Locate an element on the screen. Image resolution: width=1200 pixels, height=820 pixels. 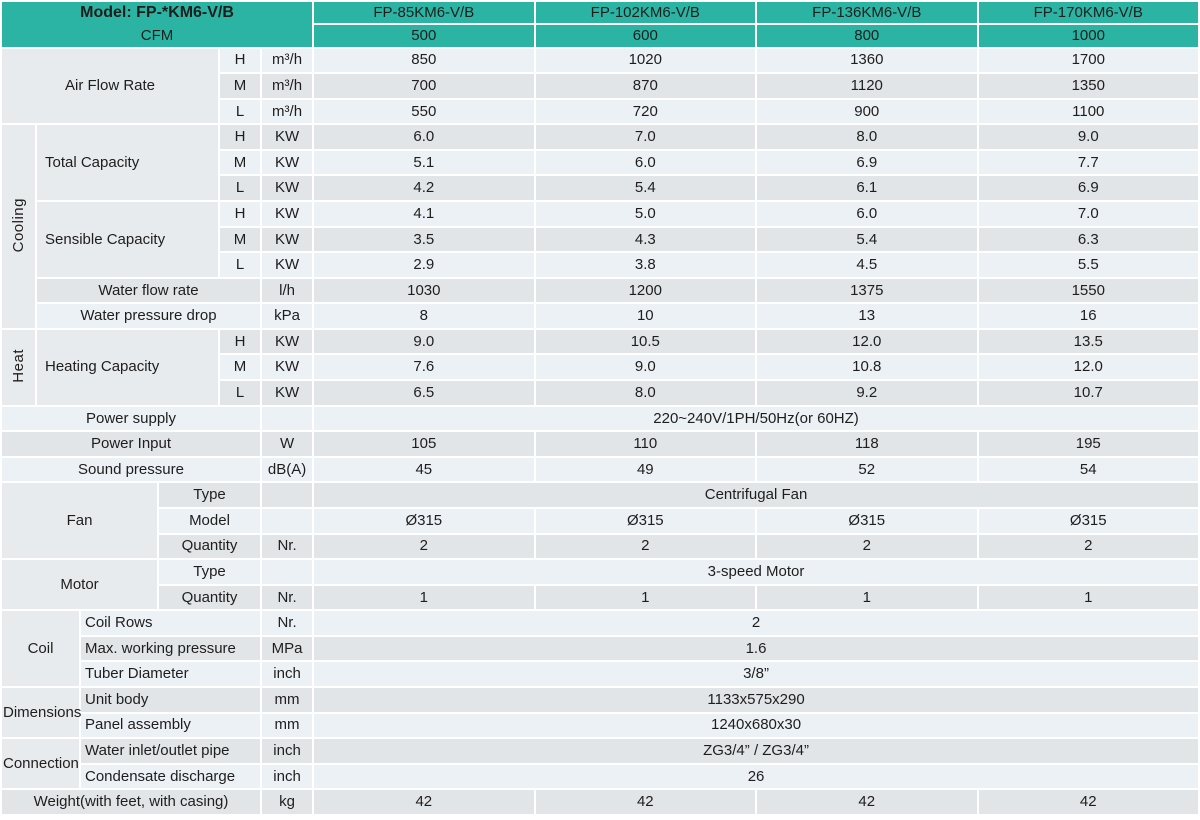
motor-type-value: 3-speed Motor is located at coordinates (756, 572).